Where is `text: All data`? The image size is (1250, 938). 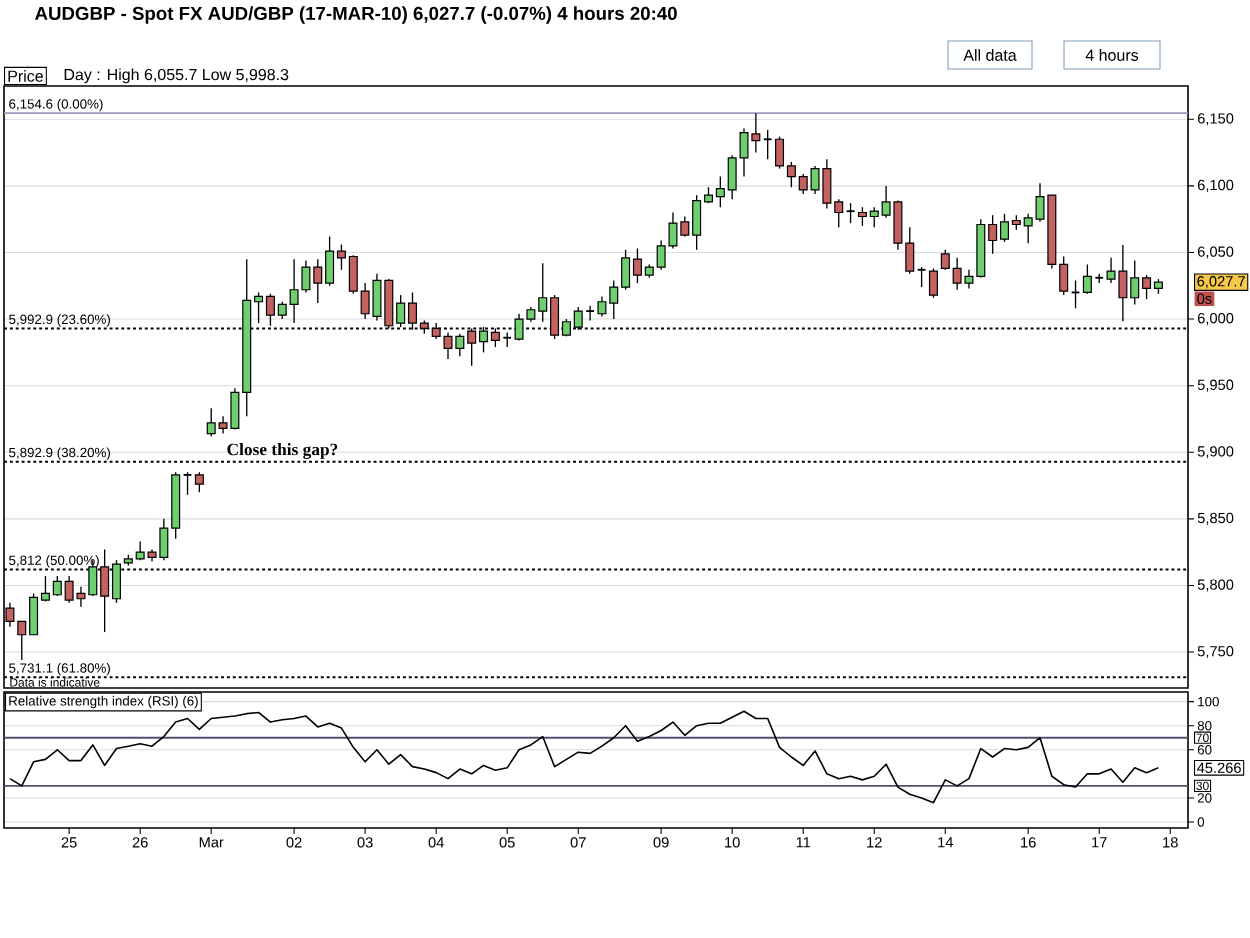 text: All data is located at coordinates (990, 55).